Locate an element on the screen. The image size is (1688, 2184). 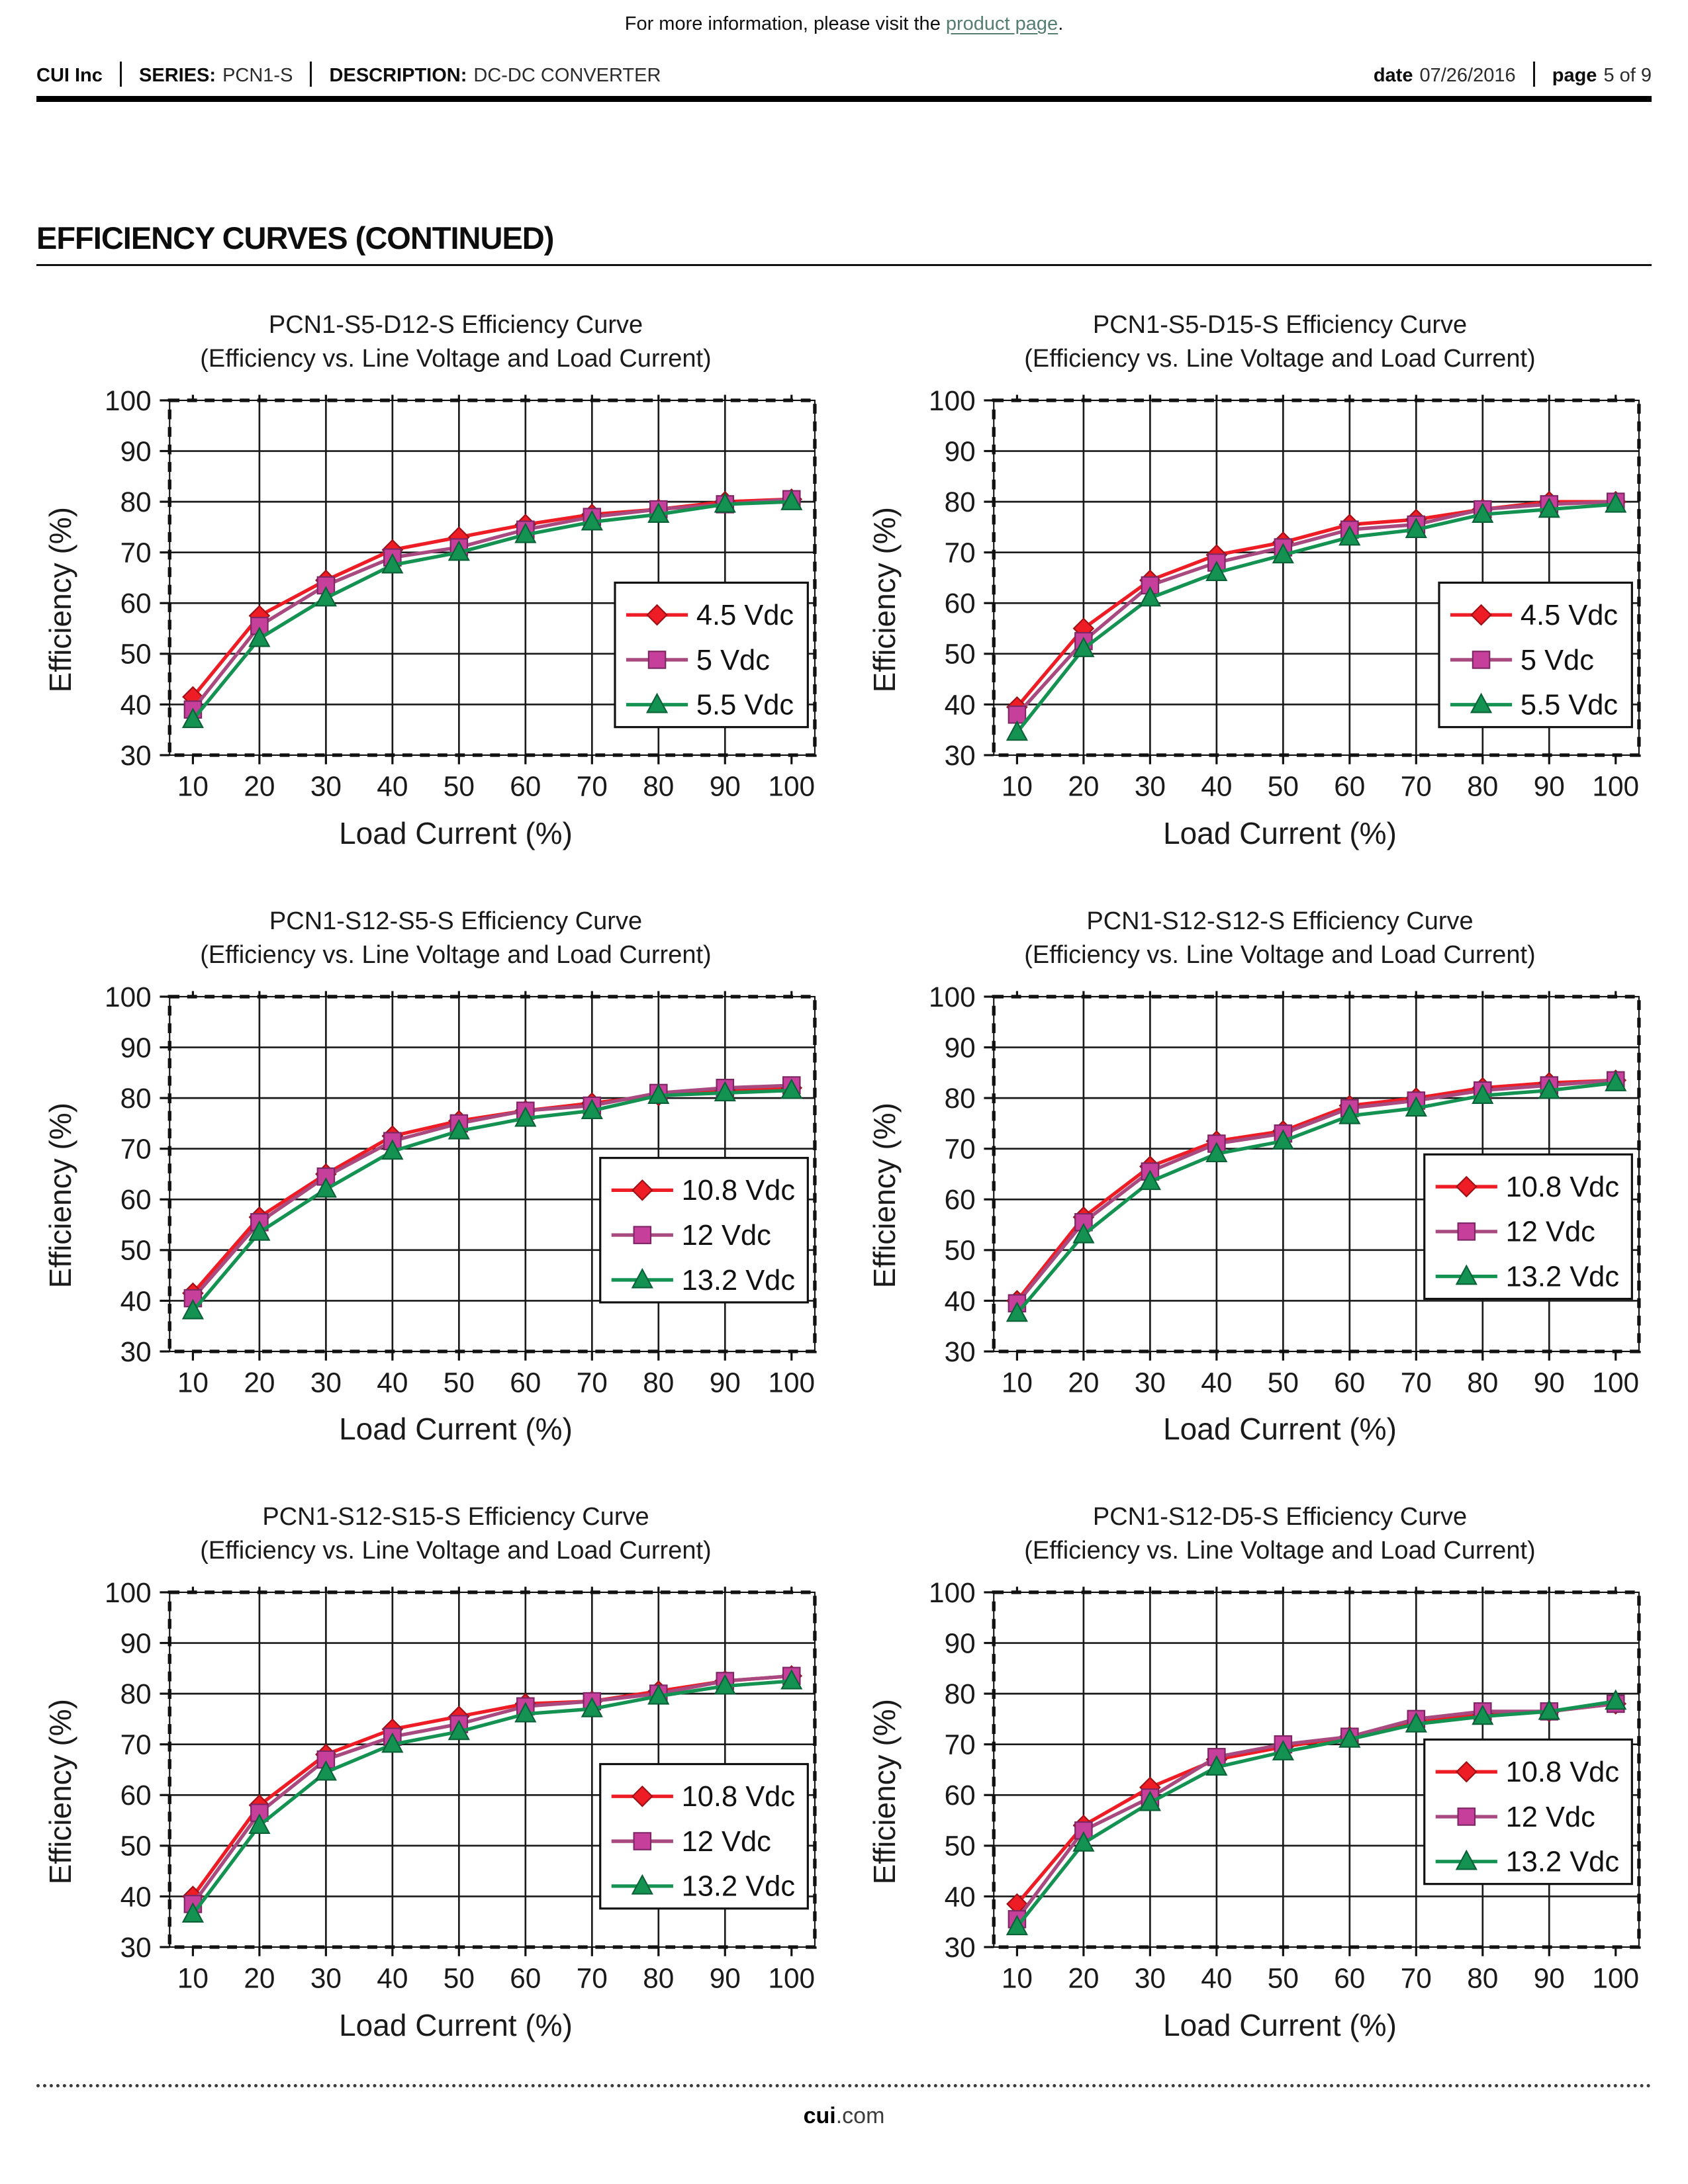
page-footer: cui.com is located at coordinates (844, 2106).